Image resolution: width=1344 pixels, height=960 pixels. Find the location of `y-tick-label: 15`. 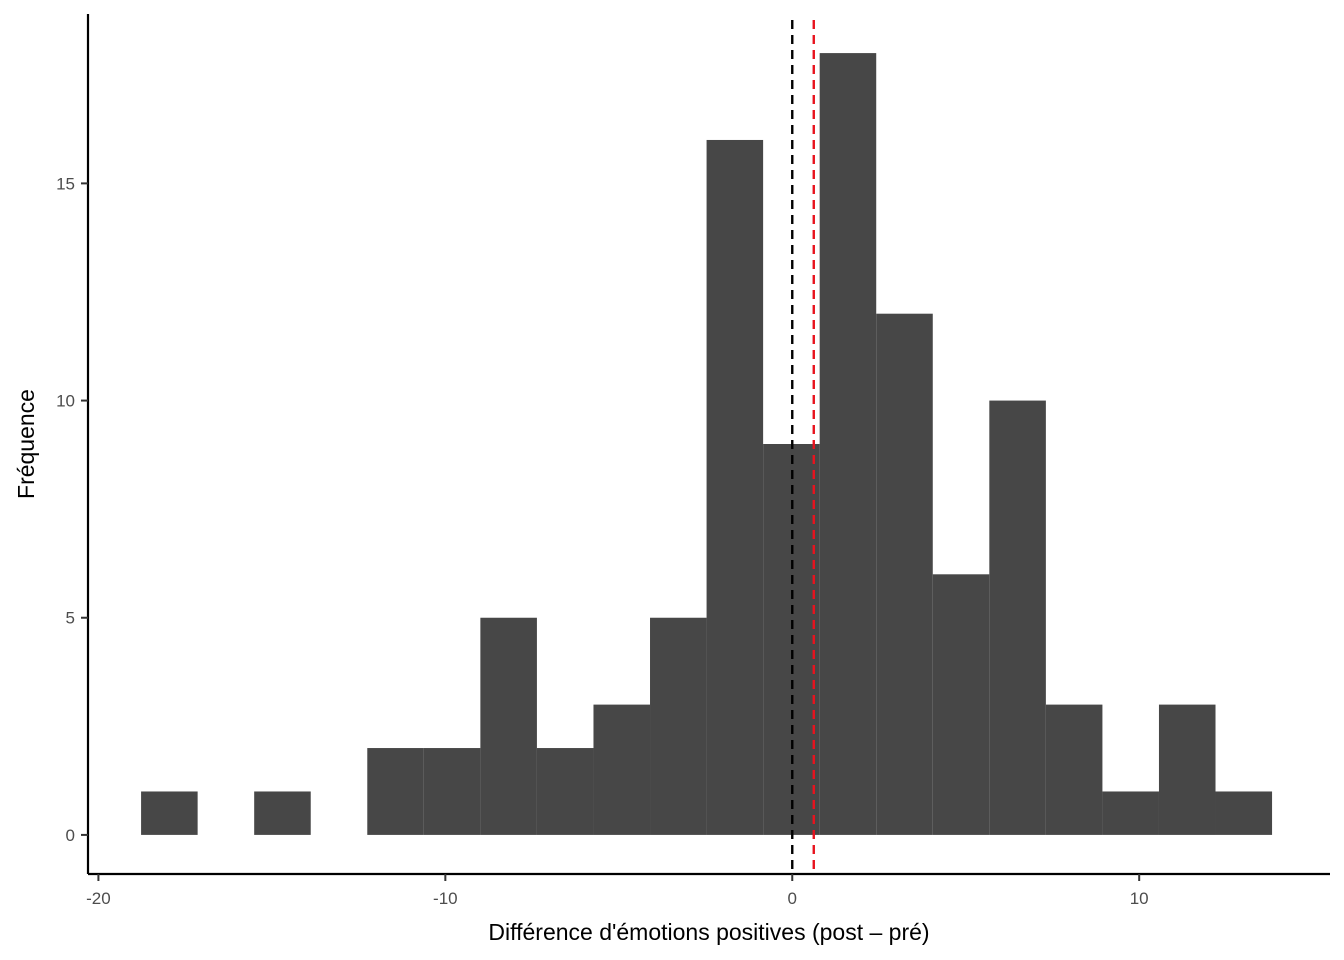

y-tick-label: 15 is located at coordinates (65, 183).